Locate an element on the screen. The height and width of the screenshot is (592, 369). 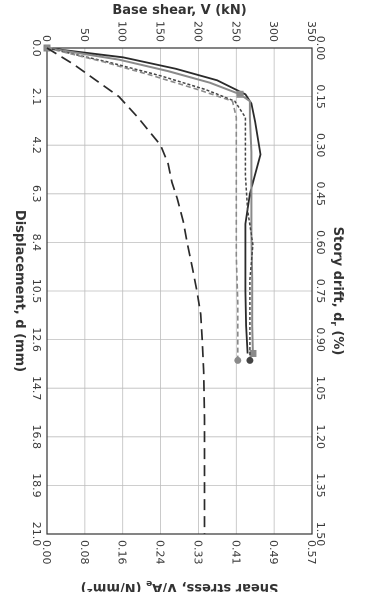
y-right-tick-label: 0.00 is located at coordinates (46, 552).